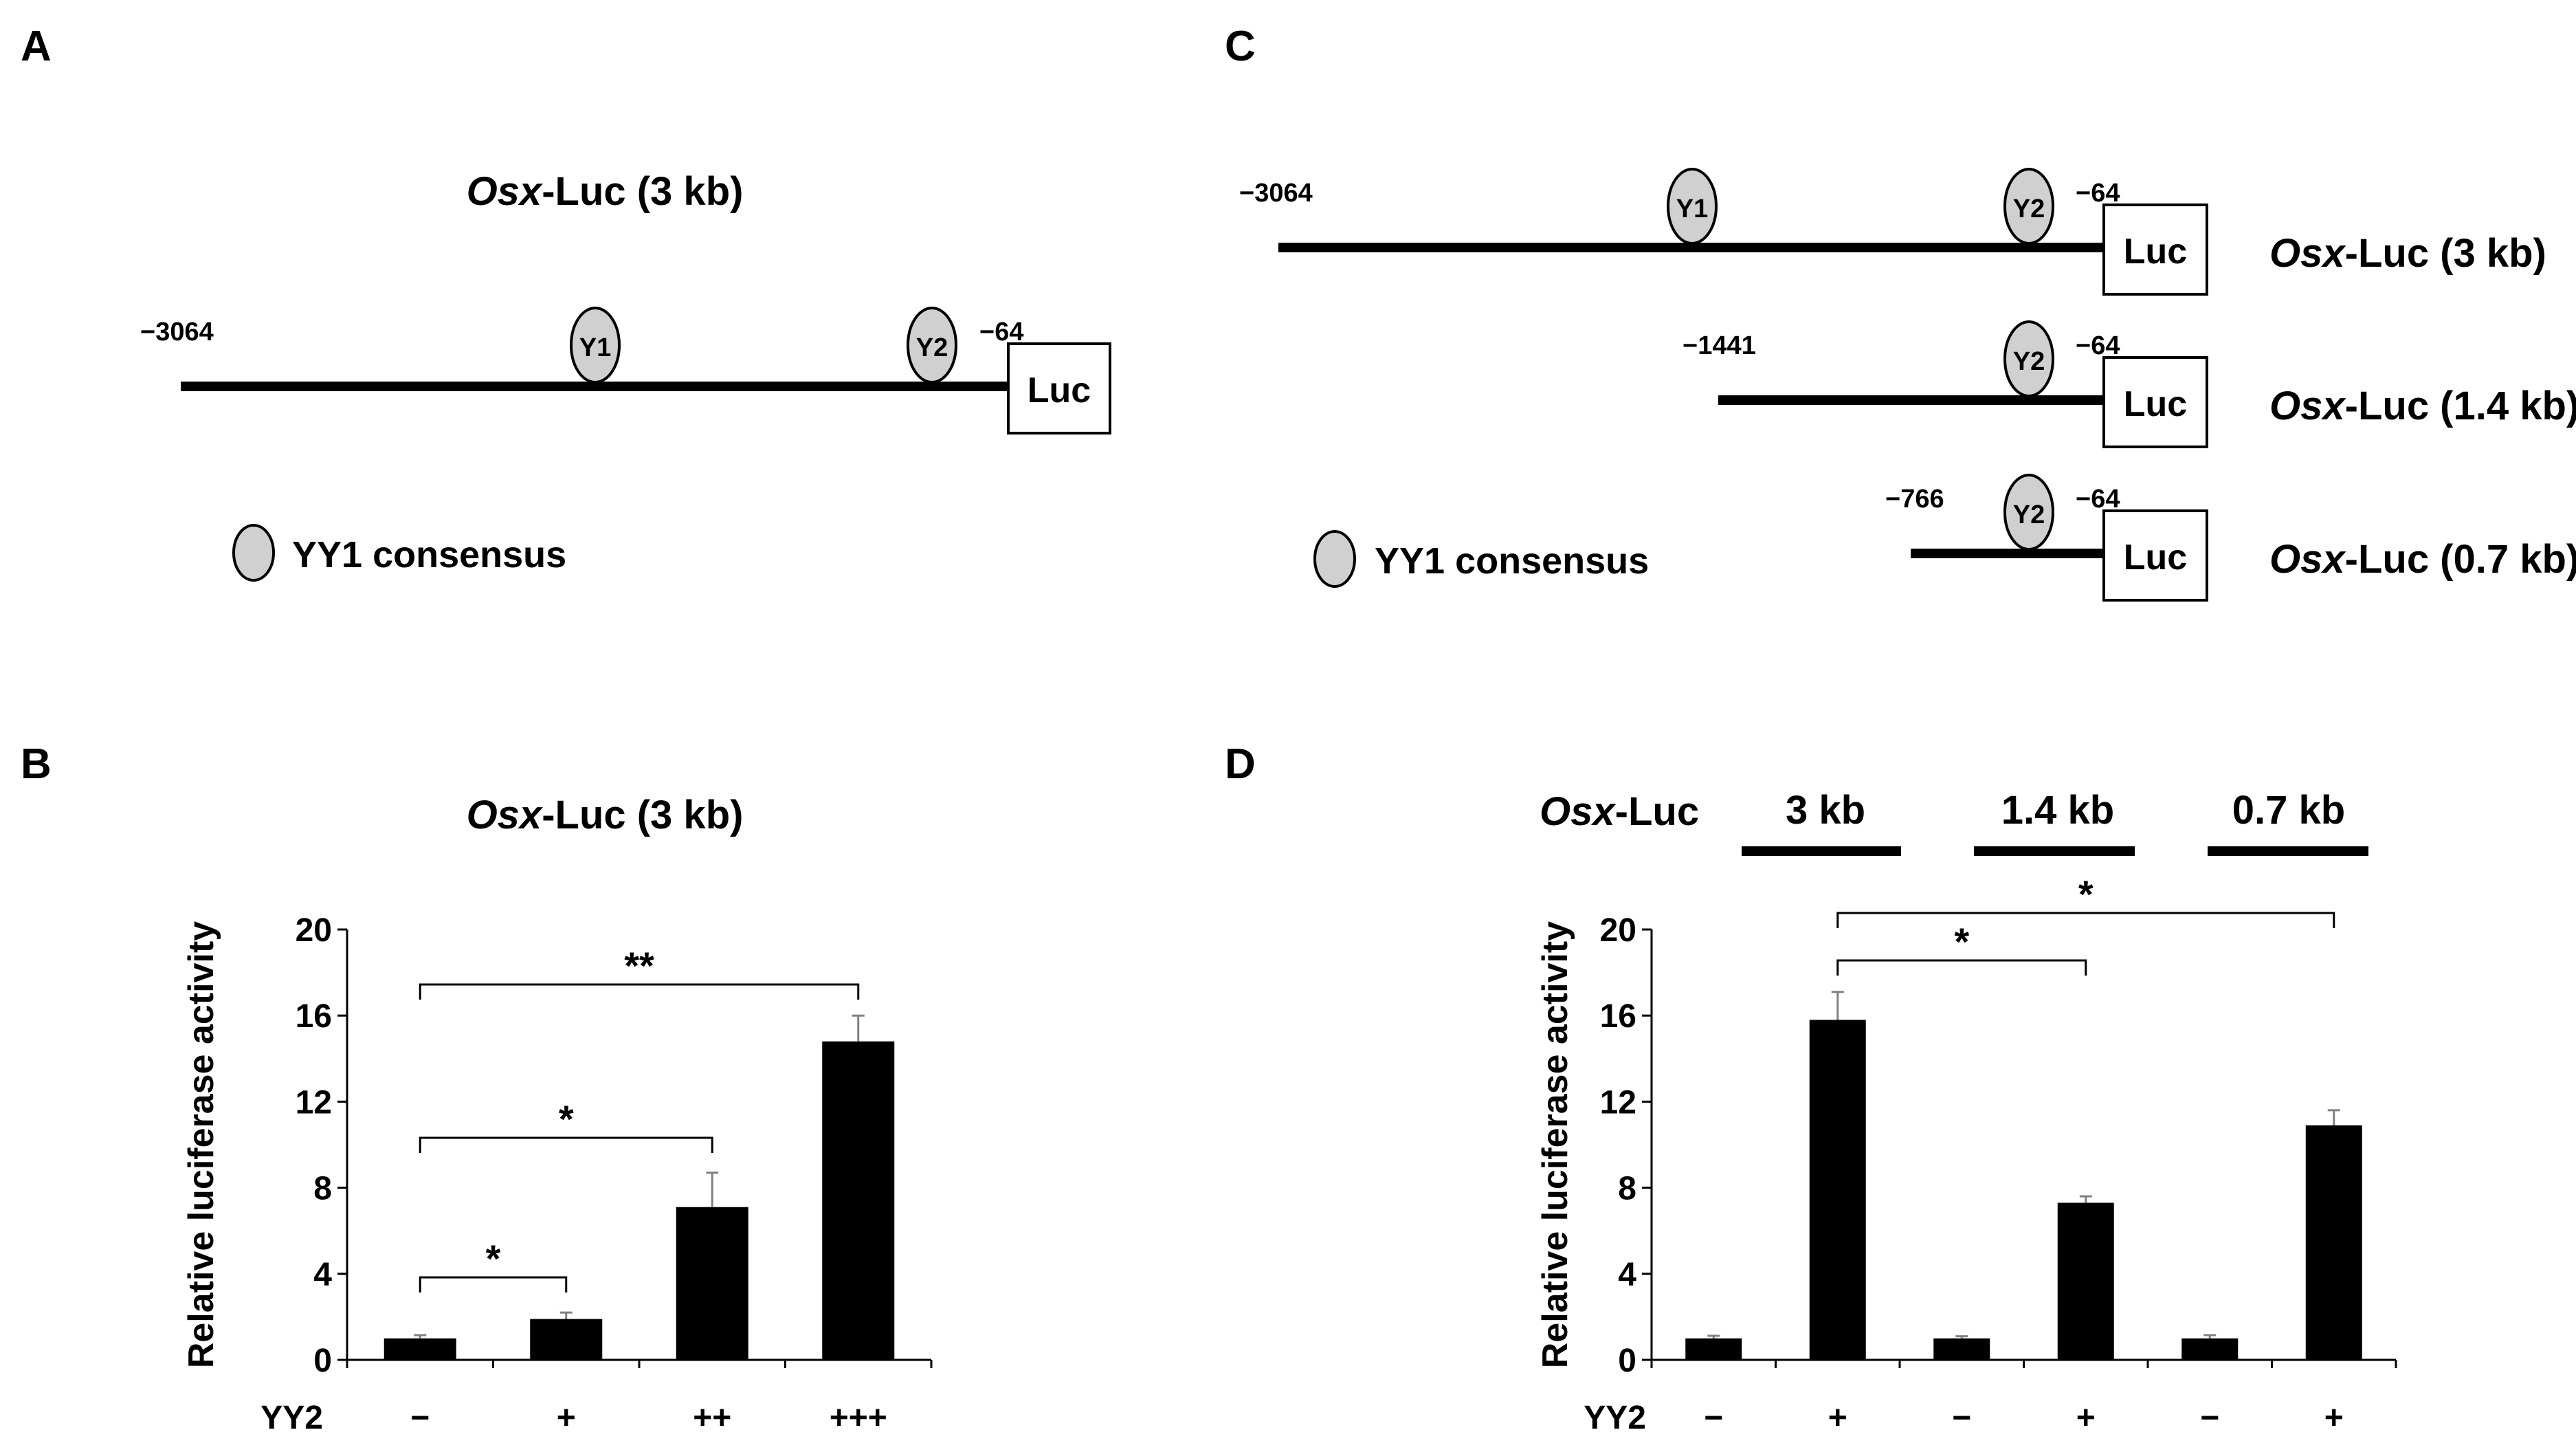 The image size is (2576, 1452). I want to click on construct-0-7kb: −766 −64 Y2 Luc Osx-Luc (0.7 kb), so click(2230, 538).